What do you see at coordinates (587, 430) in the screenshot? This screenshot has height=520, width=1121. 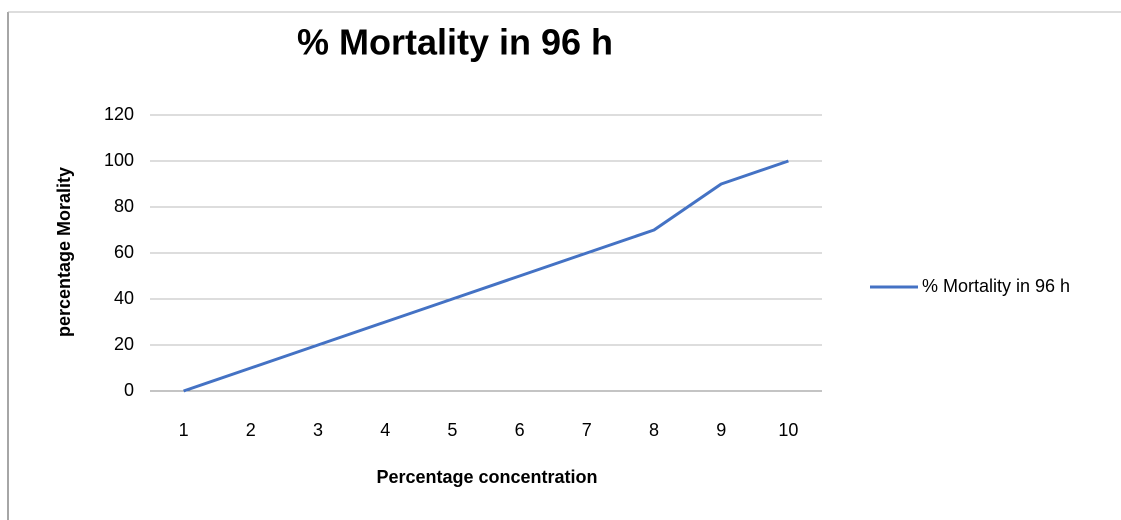 I see `x-tick-label: 7` at bounding box center [587, 430].